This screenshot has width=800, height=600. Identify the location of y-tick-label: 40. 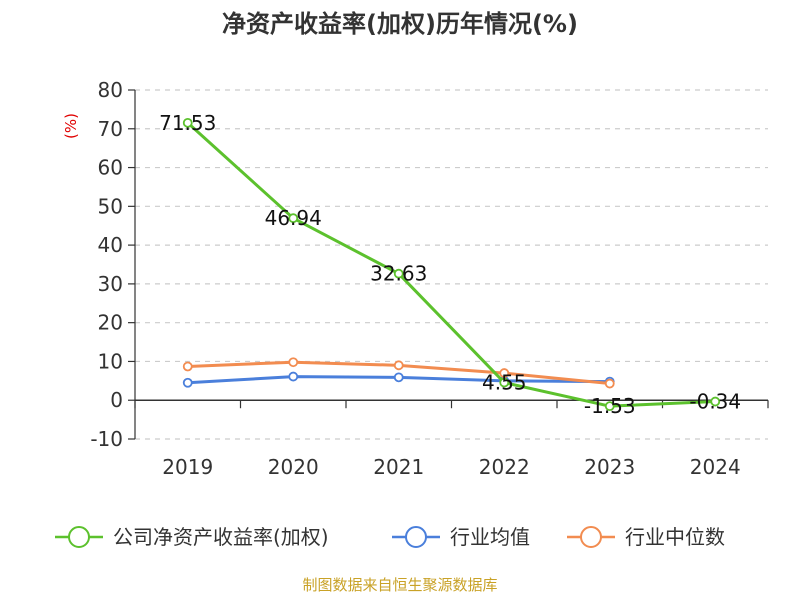
(110, 245).